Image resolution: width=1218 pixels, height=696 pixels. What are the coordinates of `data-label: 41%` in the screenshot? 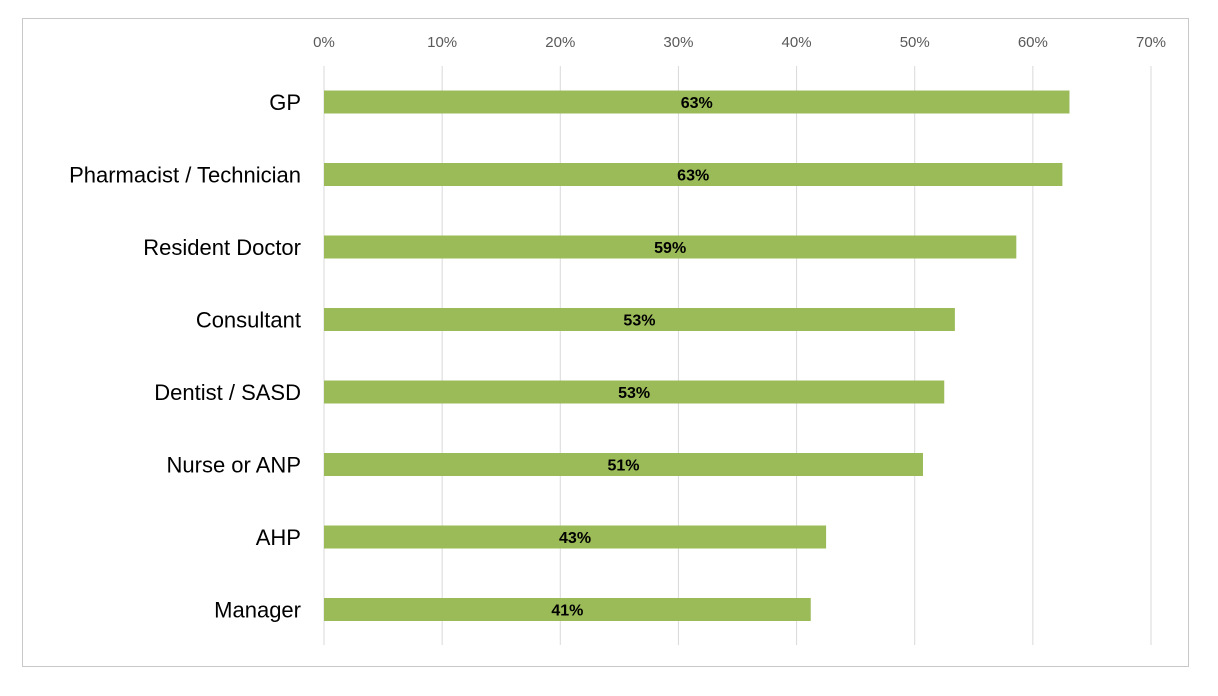 It's located at (567, 611).